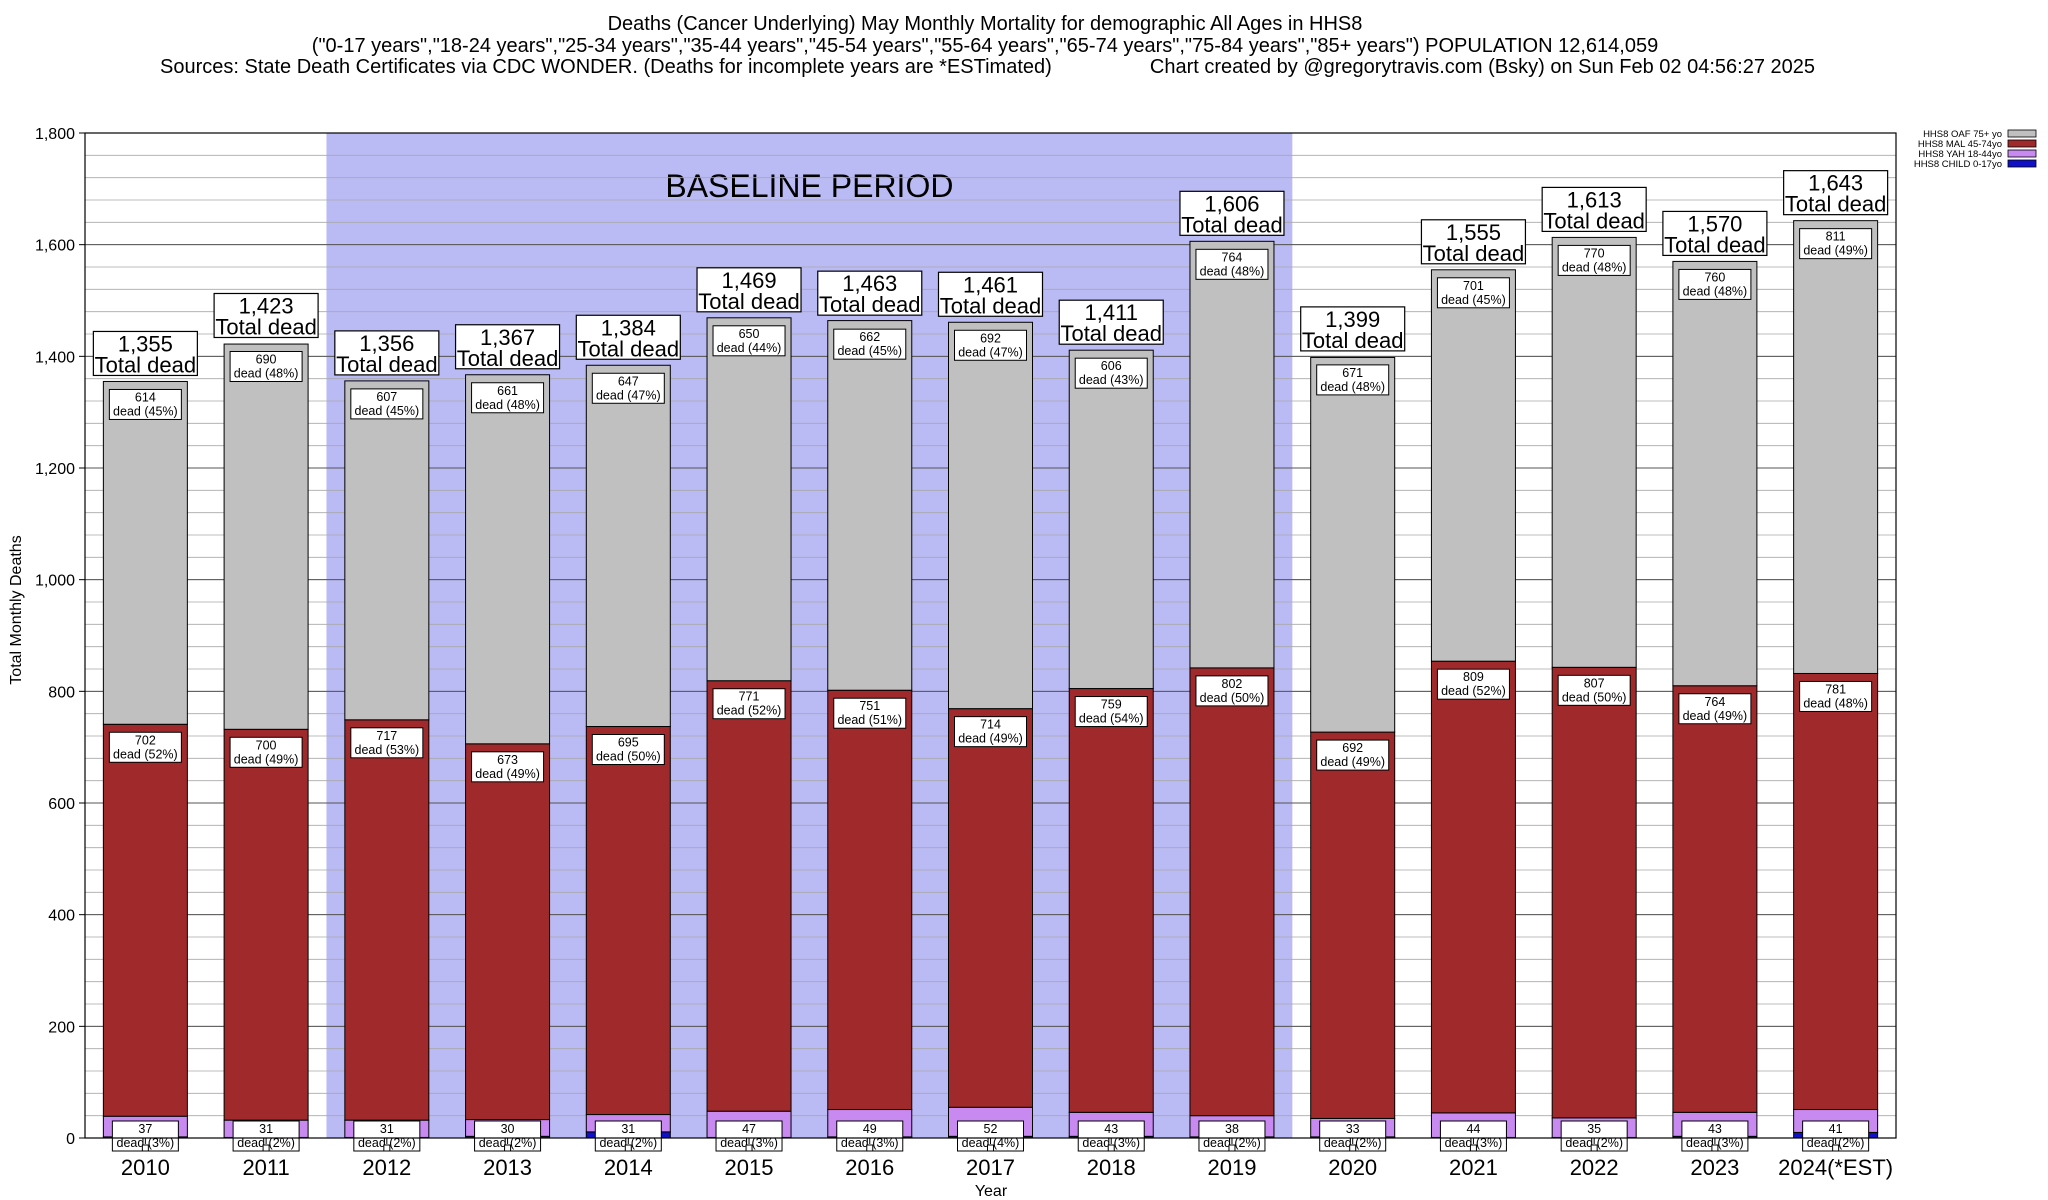 This screenshot has width=2048, height=1200. Describe the element at coordinates (1232, 1129) in the screenshot. I see `yah-label-value: 38` at that location.